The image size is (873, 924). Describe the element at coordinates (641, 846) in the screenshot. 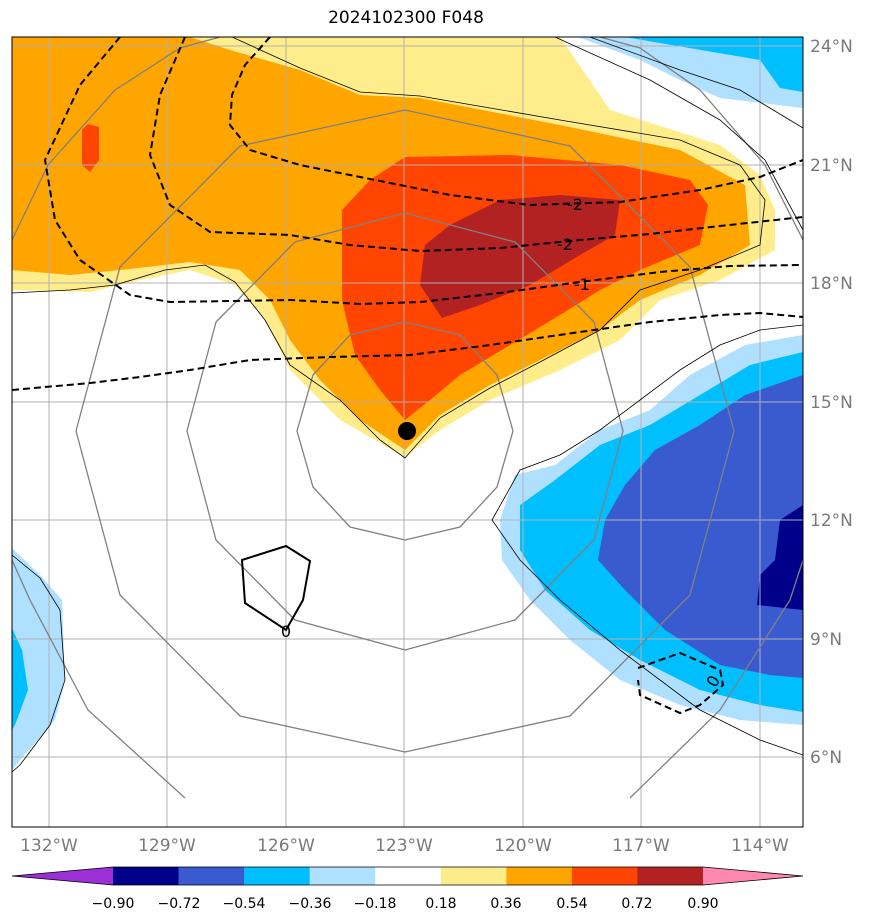

I see `lon-label: 117°W` at that location.